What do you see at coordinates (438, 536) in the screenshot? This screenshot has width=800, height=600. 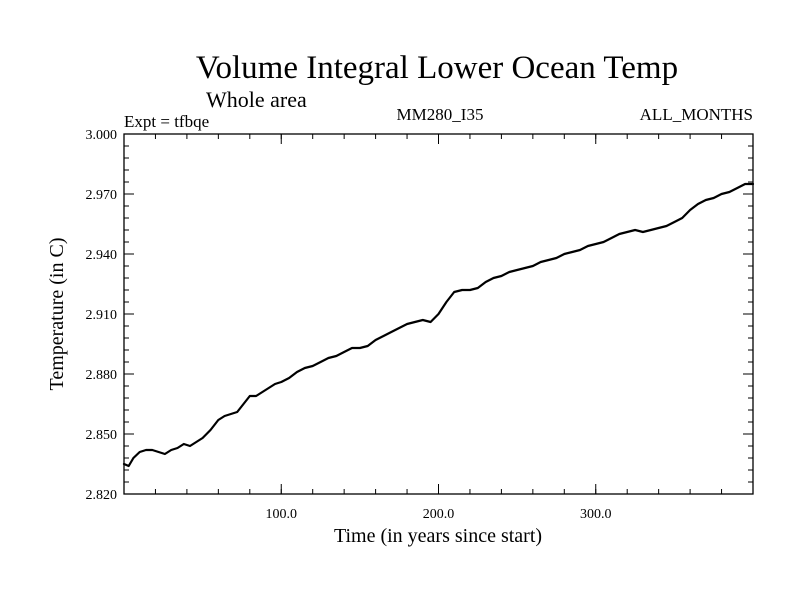 I see `x-axis-label: Time (in years since start)` at bounding box center [438, 536].